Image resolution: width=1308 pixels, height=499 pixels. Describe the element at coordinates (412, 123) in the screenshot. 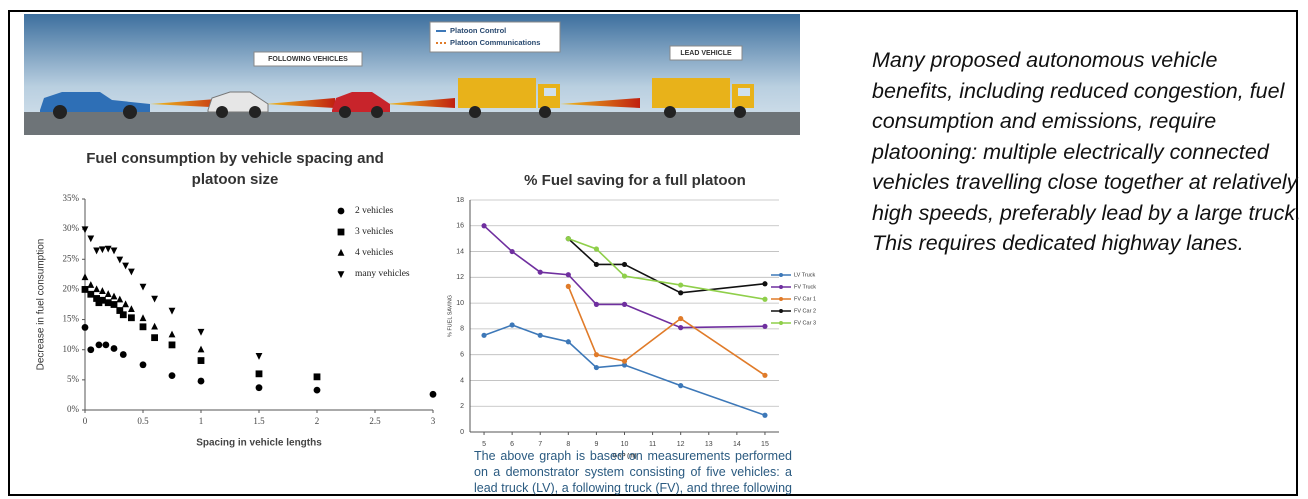

I see `road` at that location.